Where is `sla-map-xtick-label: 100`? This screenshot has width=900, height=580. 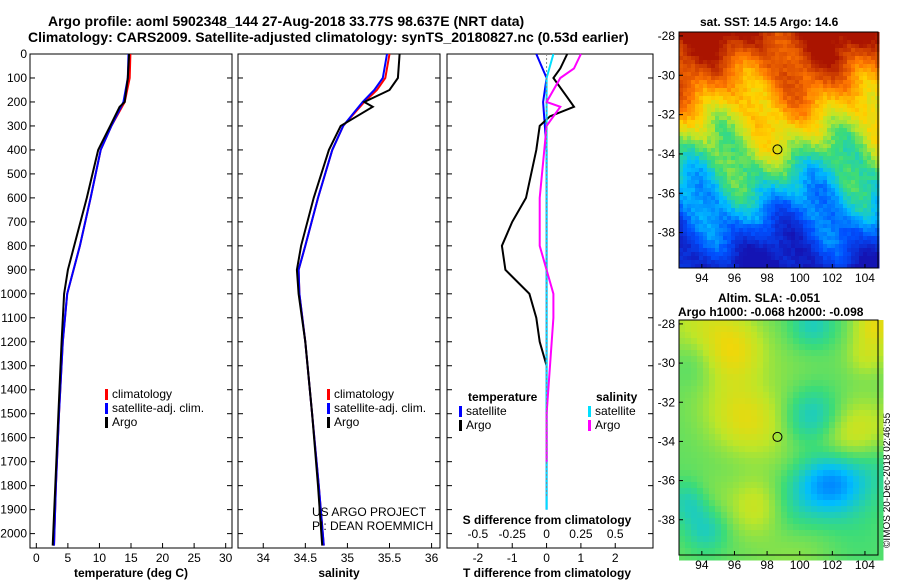 sla-map-xtick-label: 100 is located at coordinates (800, 565).